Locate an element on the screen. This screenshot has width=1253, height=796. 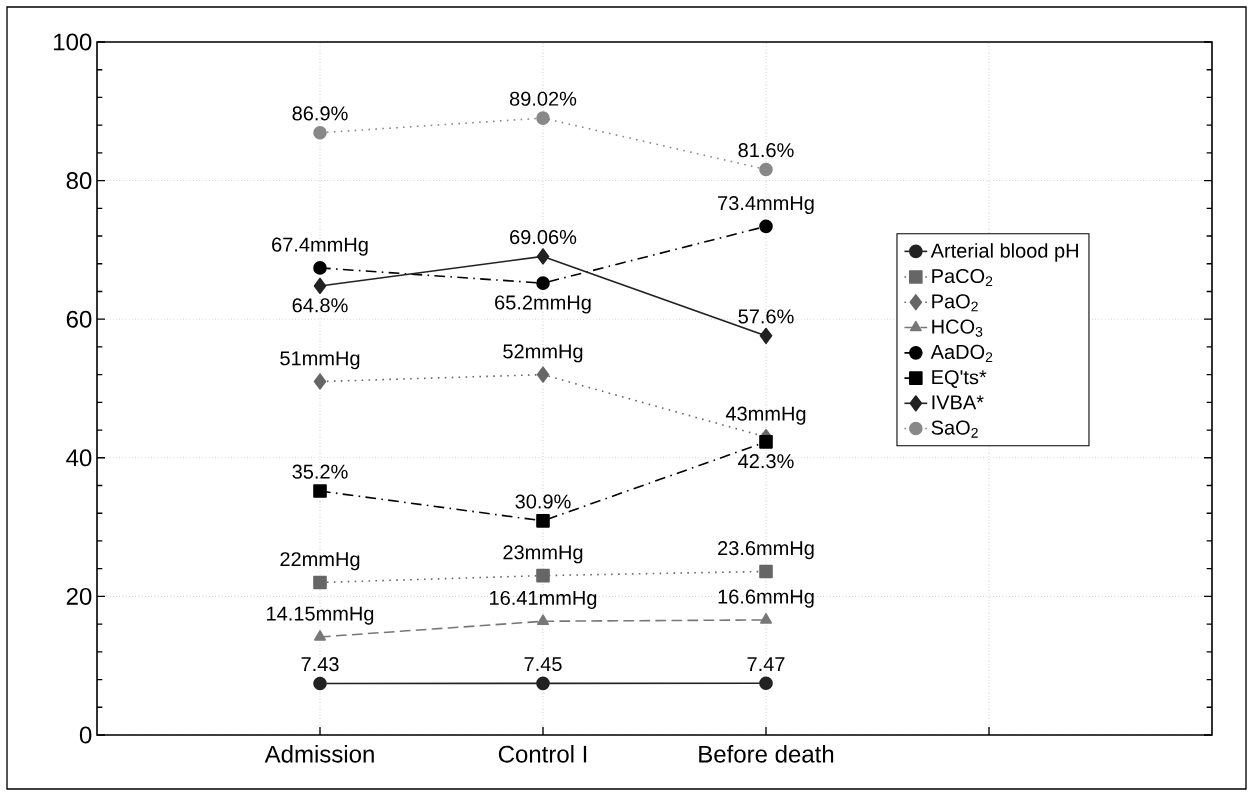
legend-label: PaCO$_{2}$ is located at coordinates (962, 277).